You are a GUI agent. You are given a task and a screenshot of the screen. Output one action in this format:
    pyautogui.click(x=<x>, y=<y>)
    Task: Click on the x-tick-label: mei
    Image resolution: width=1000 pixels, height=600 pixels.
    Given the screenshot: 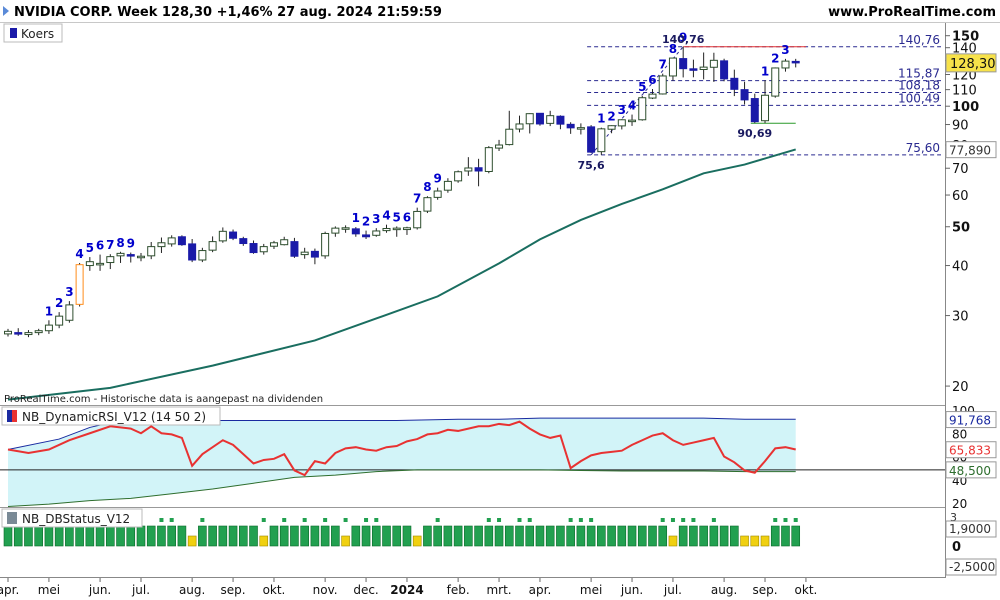 What is the action you would take?
    pyautogui.click(x=591, y=590)
    